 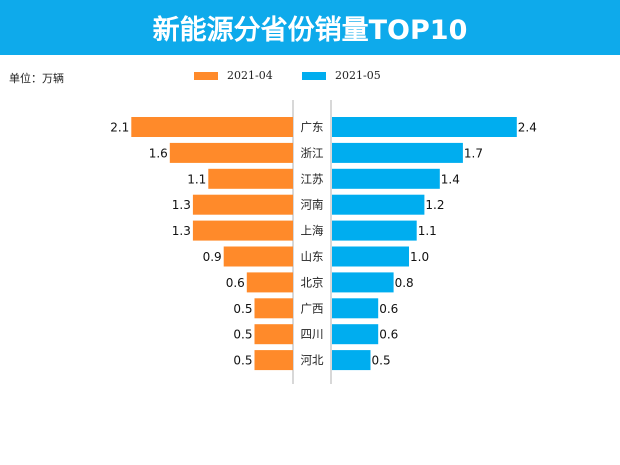 What do you see at coordinates (381, 361) in the screenshot?
I see `data-label-2021-05: 0.5` at bounding box center [381, 361].